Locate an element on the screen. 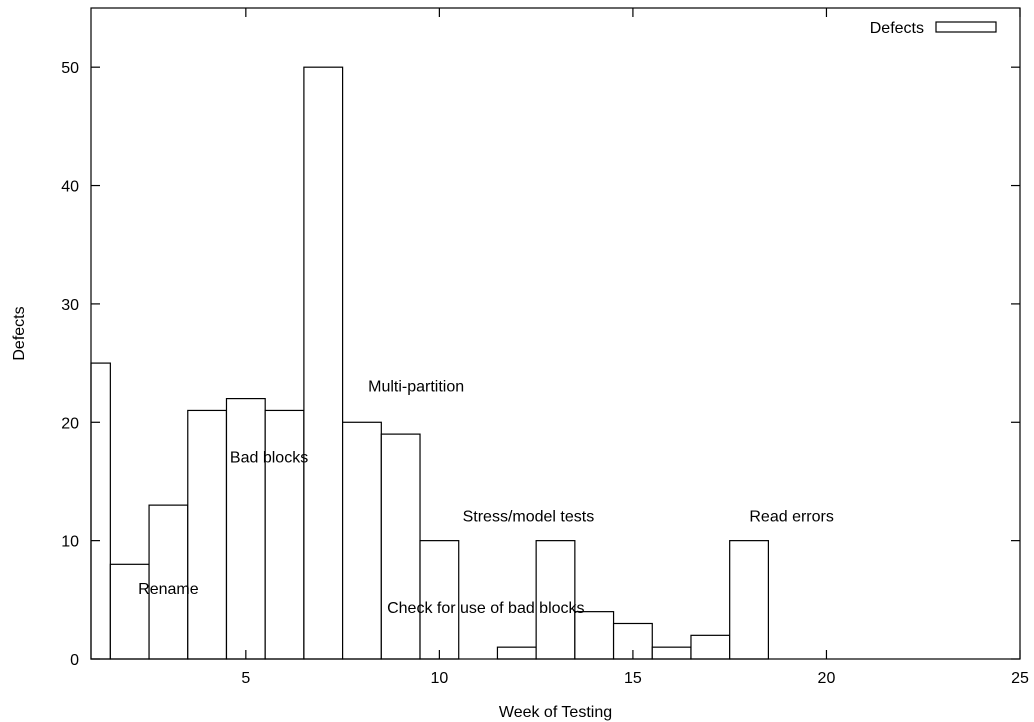  x-tick-label: 20 is located at coordinates (827, 678).